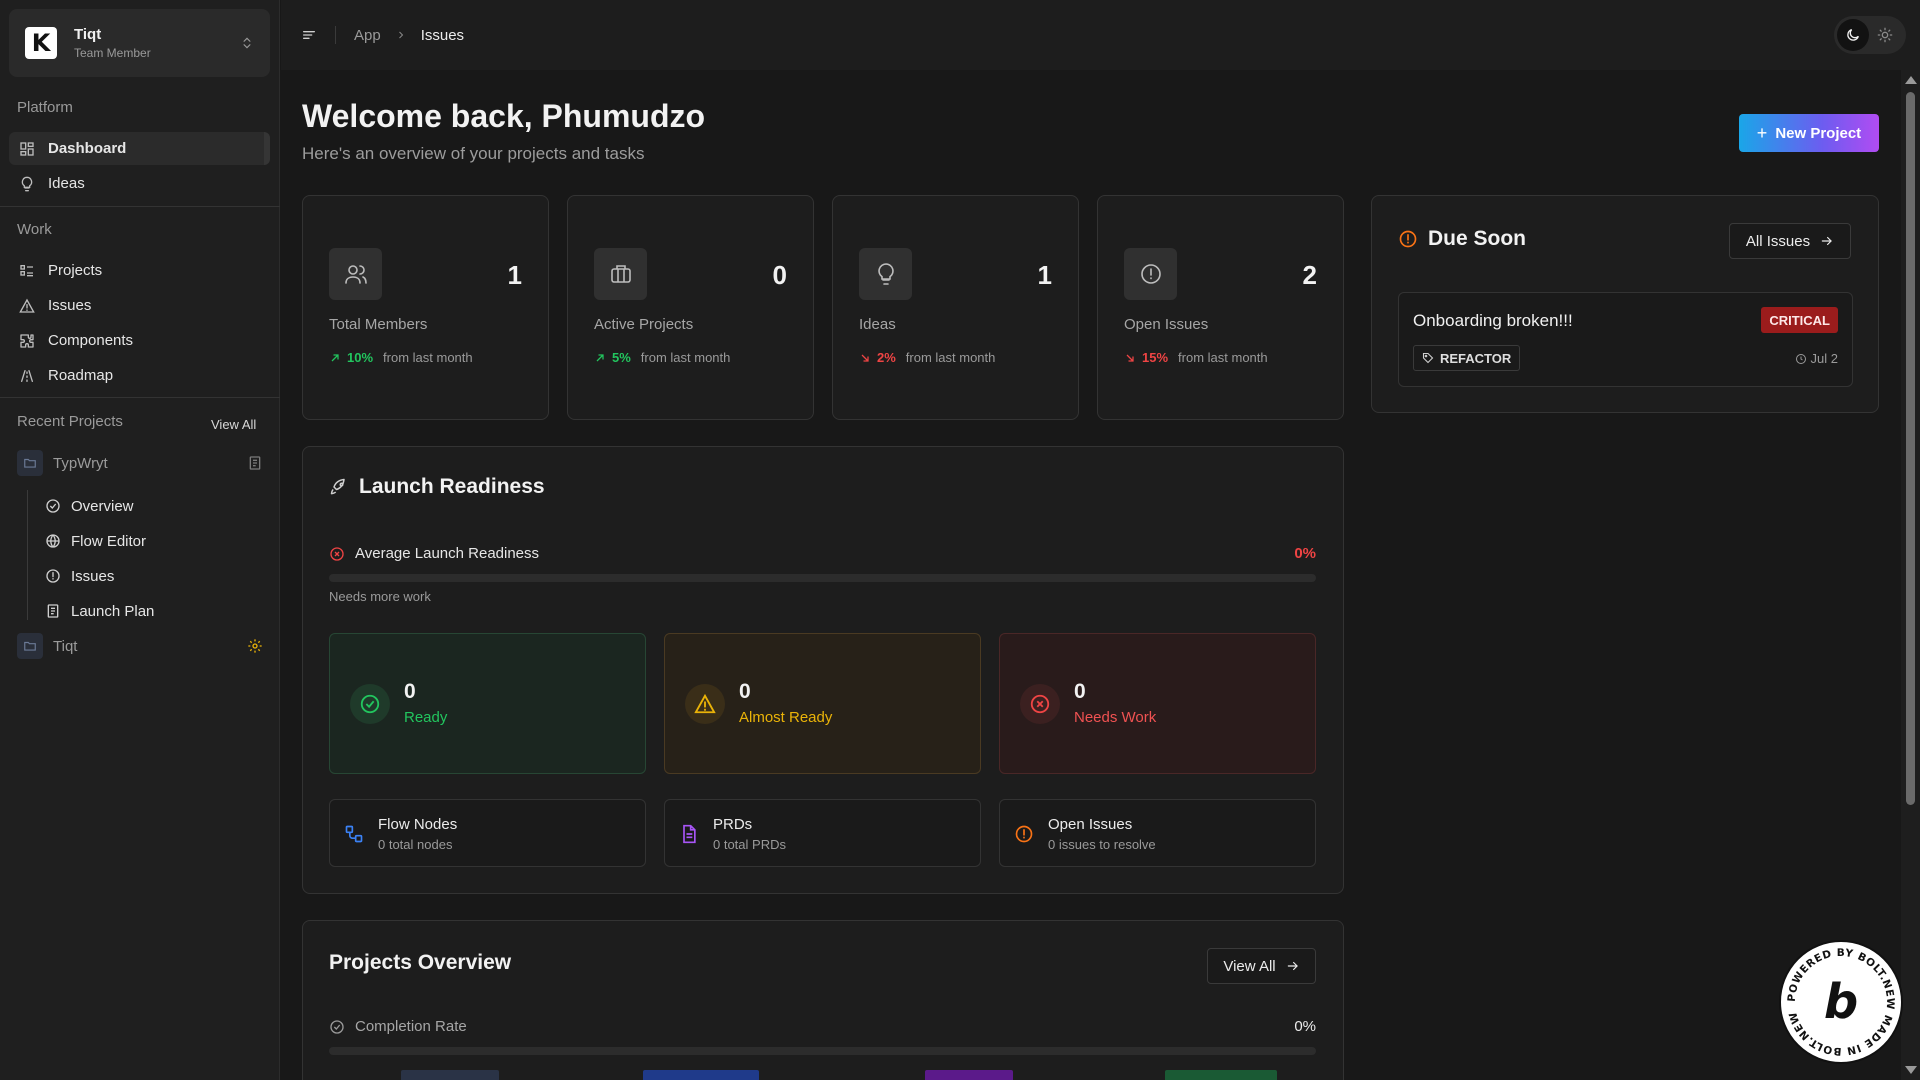 Image resolution: width=1920 pixels, height=1080 pixels. Describe the element at coordinates (102, 506) in the screenshot. I see `subnav-label: Overview` at that location.